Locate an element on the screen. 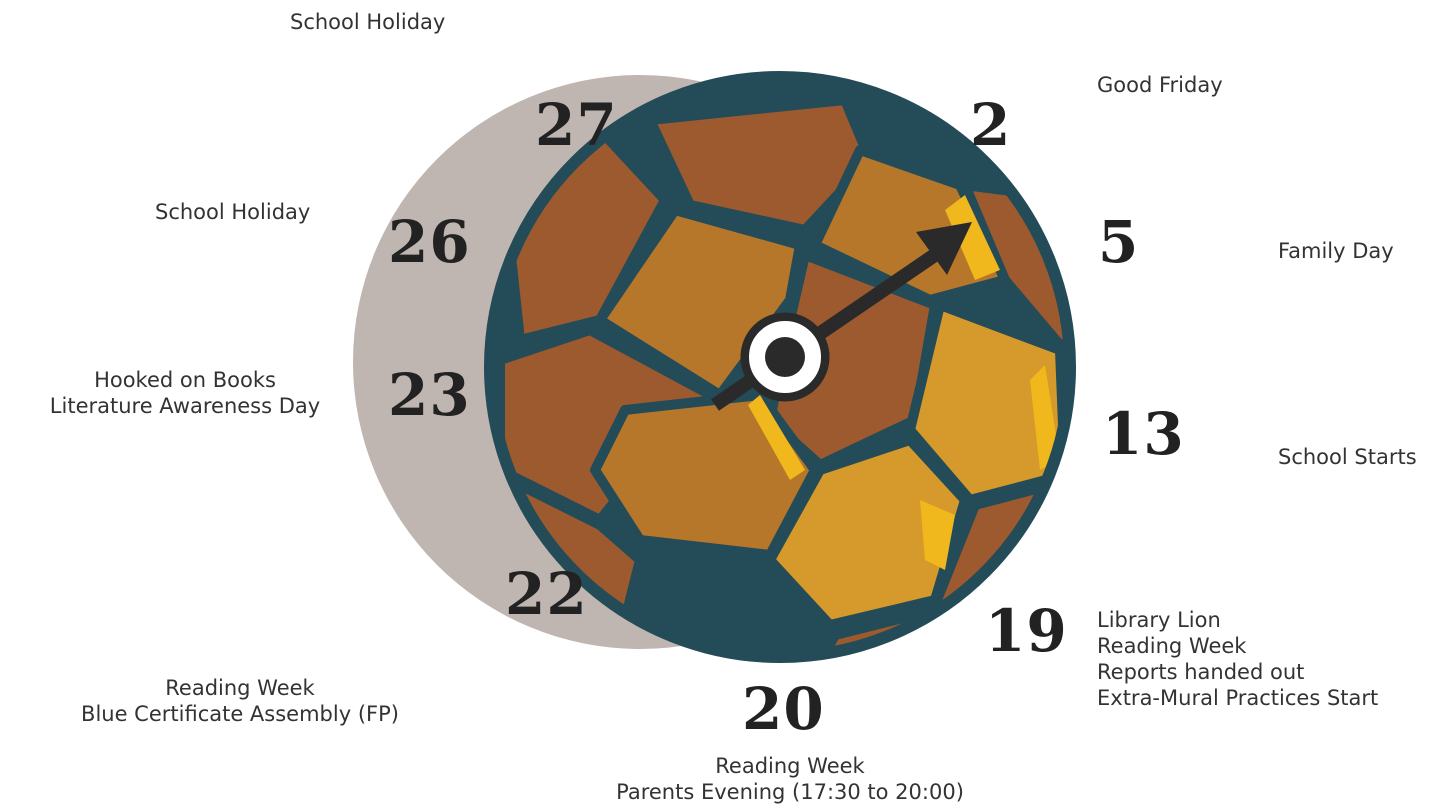 This screenshot has height=811, width=1443. label-line: Good Friday is located at coordinates (1160, 85).